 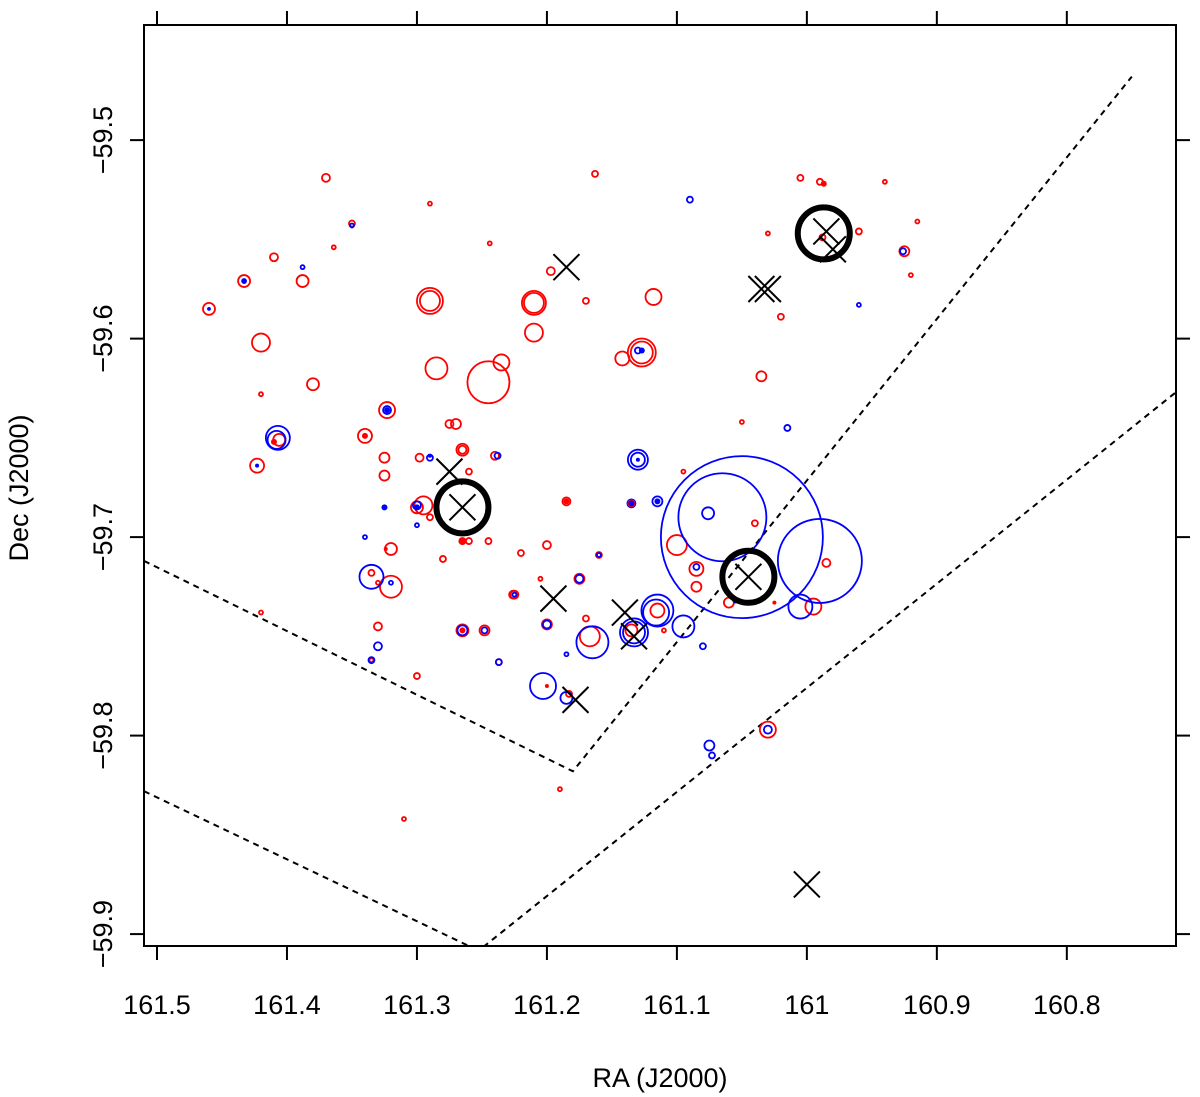 What do you see at coordinates (103, 934) in the screenshot?
I see `y-tick-label: −59.9` at bounding box center [103, 934].